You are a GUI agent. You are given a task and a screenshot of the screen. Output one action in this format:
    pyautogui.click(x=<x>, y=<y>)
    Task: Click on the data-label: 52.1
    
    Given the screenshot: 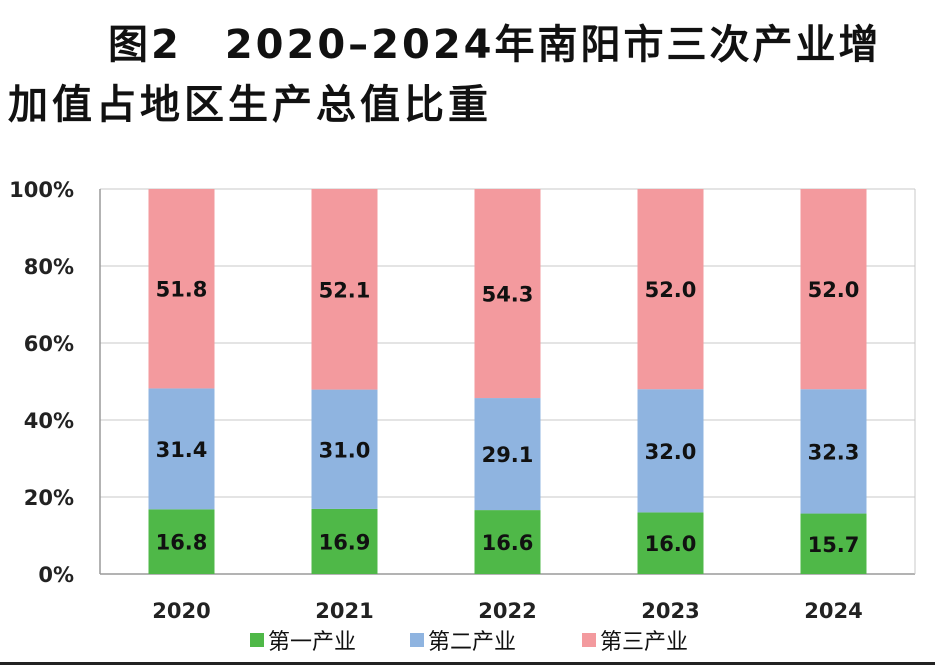 What is the action you would take?
    pyautogui.click(x=345, y=290)
    